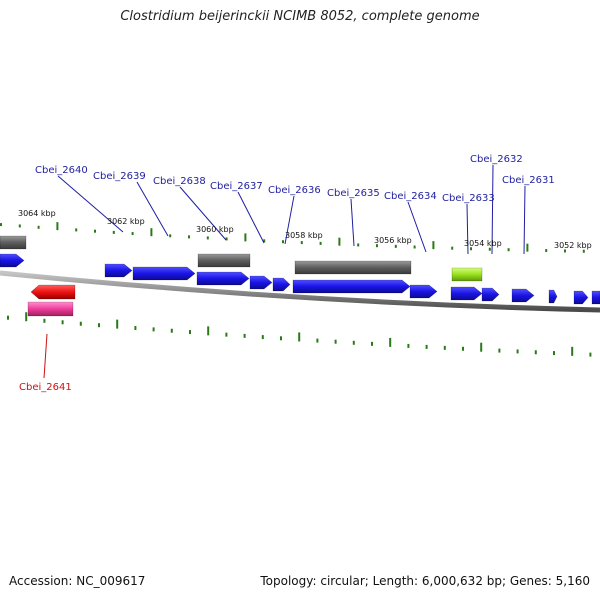 The height and width of the screenshot is (600, 600). I want to click on highlighted-gene-green, so click(467, 274).